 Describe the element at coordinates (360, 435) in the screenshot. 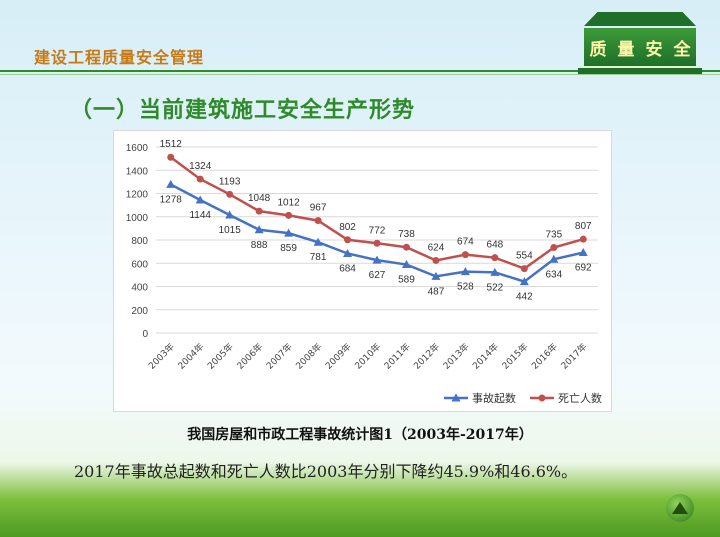

I see `chart-caption: 我国房屋和市政工程事故统计图1（2003年-2017年）` at that location.